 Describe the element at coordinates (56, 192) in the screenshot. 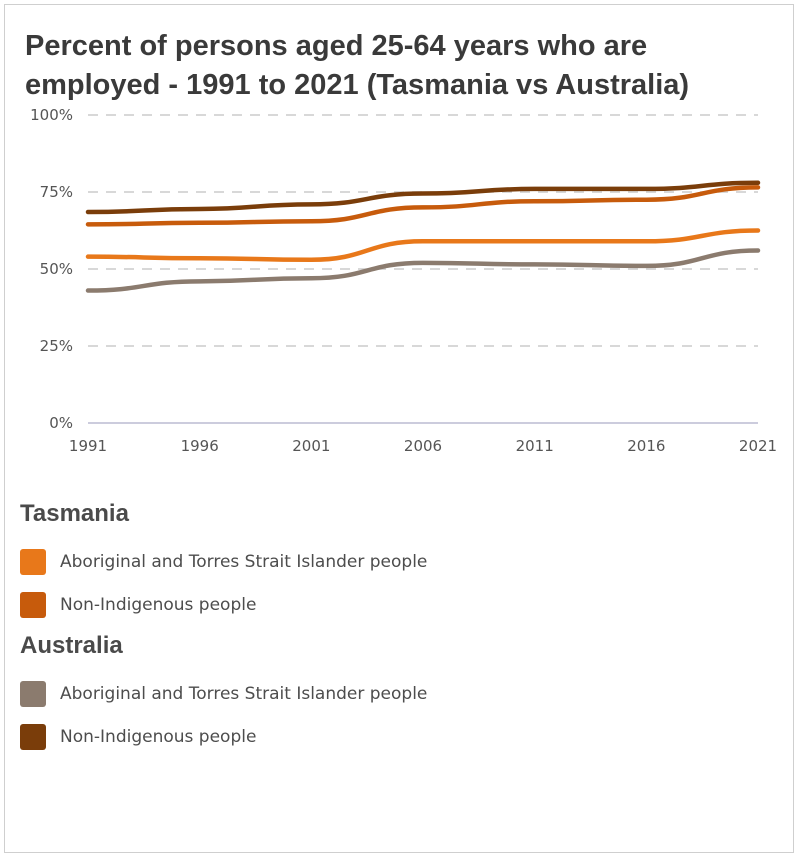

I see `y-tick-label: 75%` at that location.